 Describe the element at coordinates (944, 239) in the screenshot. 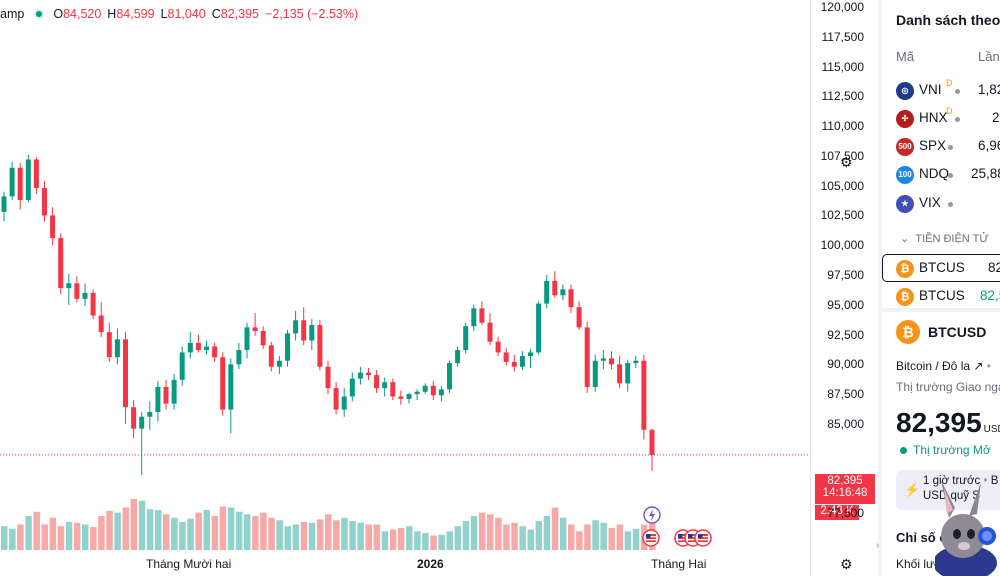

I see `section-crypto: ⌄ TIỀN ĐIỆN TỬ` at that location.